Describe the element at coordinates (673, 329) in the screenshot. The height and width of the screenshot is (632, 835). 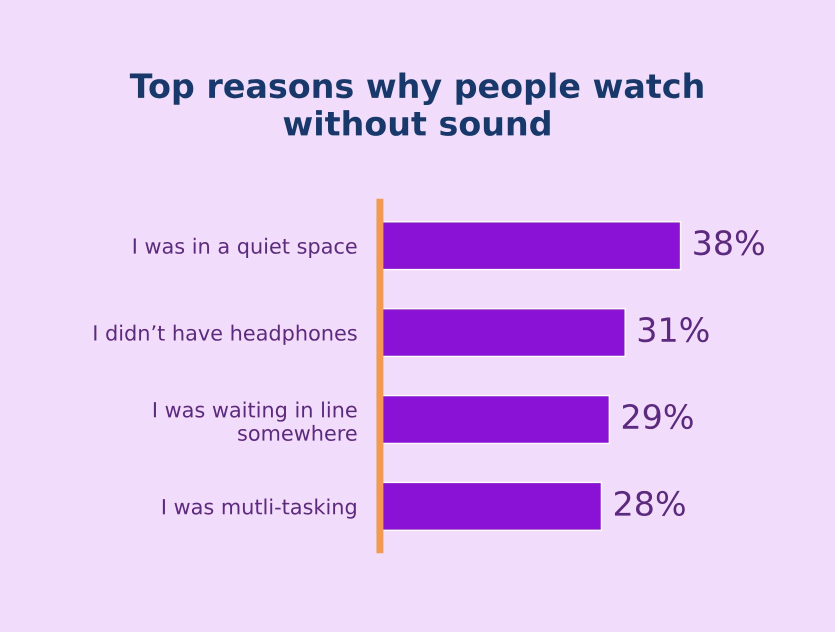
I see `data-label: 31%` at that location.